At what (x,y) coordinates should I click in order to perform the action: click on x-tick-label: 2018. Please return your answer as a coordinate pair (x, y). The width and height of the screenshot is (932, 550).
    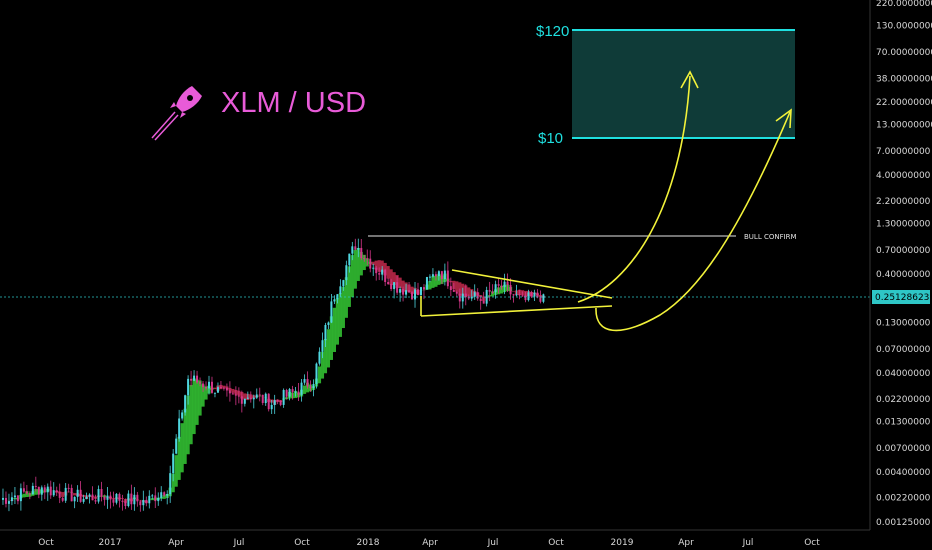
    Looking at the image, I should click on (368, 543).